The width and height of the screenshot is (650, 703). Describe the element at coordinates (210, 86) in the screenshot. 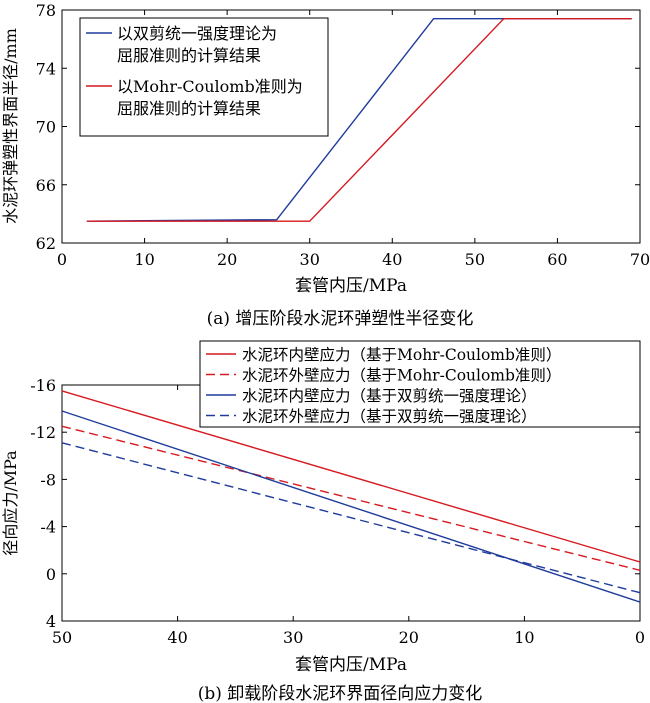

I see `legend-a-entry-2-line-1: 以Mohr-Coulomb准则为` at that location.